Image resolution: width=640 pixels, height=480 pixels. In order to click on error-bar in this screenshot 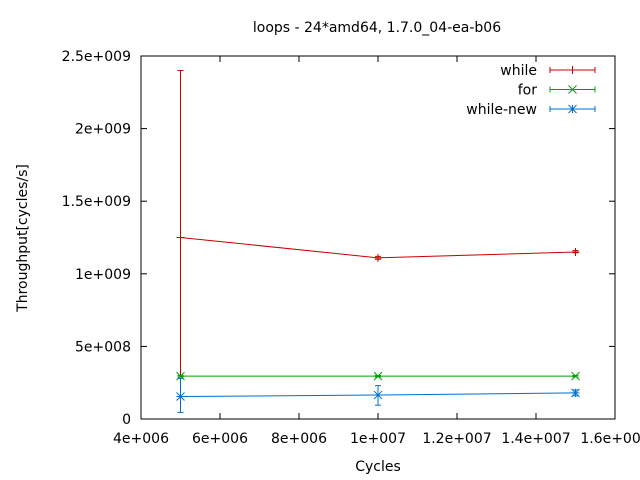, I will do `click(180, 224)`.